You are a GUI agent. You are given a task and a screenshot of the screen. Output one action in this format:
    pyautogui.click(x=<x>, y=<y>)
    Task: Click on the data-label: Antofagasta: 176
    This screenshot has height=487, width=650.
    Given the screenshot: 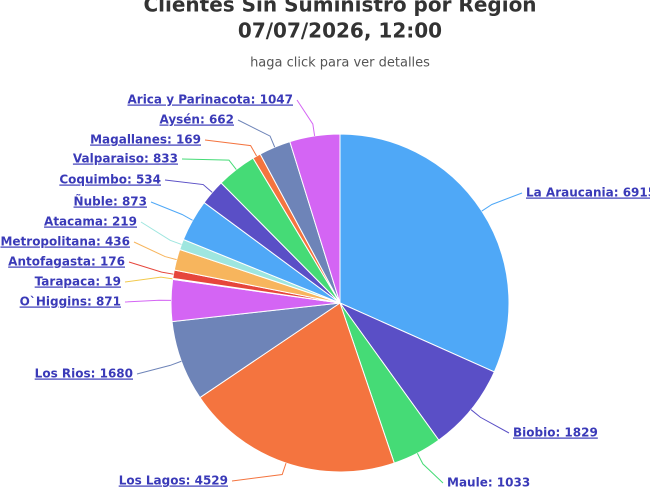 What is the action you would take?
    pyautogui.click(x=66, y=262)
    